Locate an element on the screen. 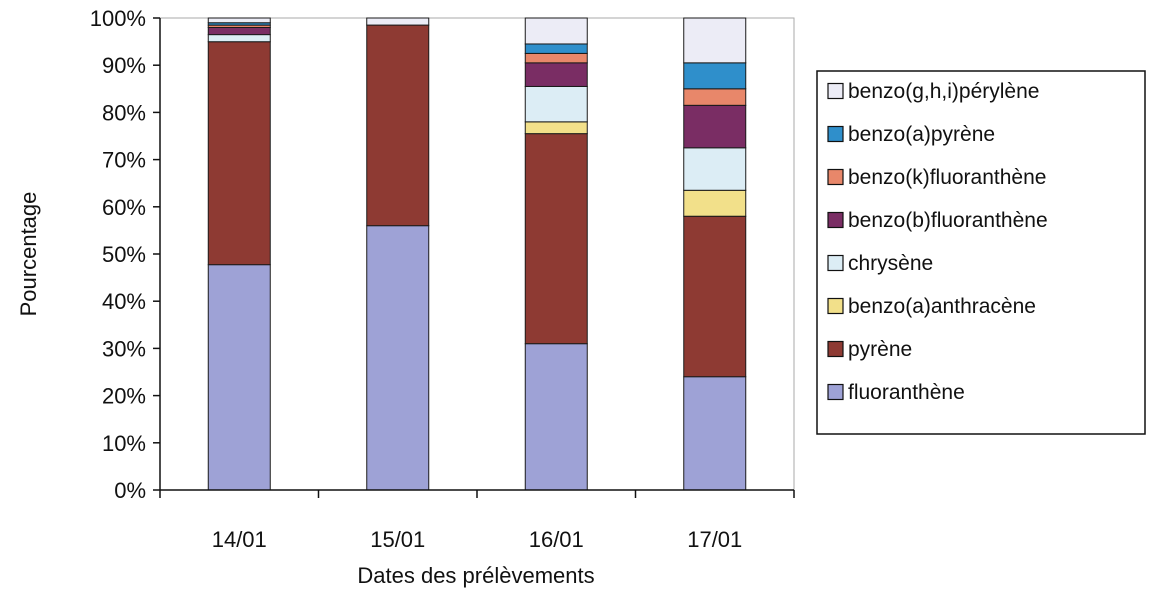 Image resolution: width=1155 pixels, height=593 pixels. y-tick-label: 50% is located at coordinates (124, 254).